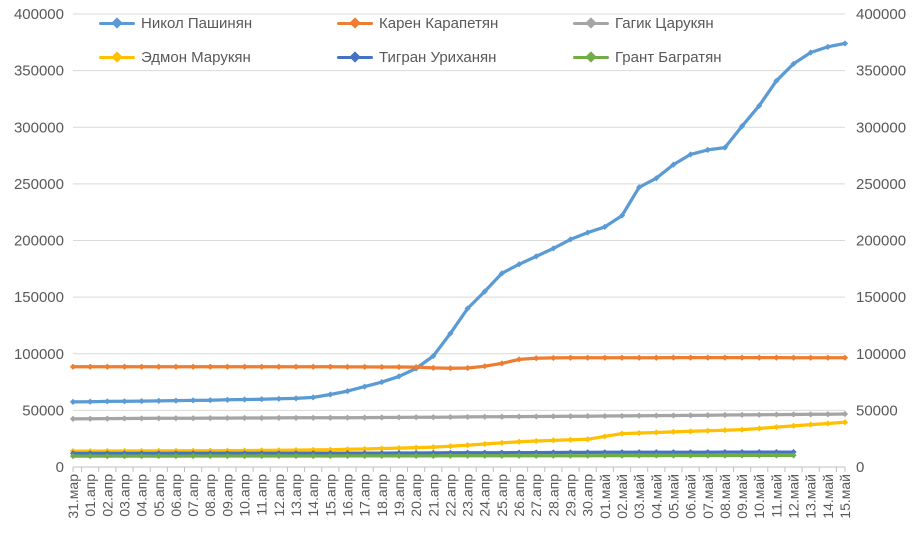 The width and height of the screenshot is (922, 537). Describe the element at coordinates (485, 495) in the screenshot. I see `svg-text: 24.апр` at that location.